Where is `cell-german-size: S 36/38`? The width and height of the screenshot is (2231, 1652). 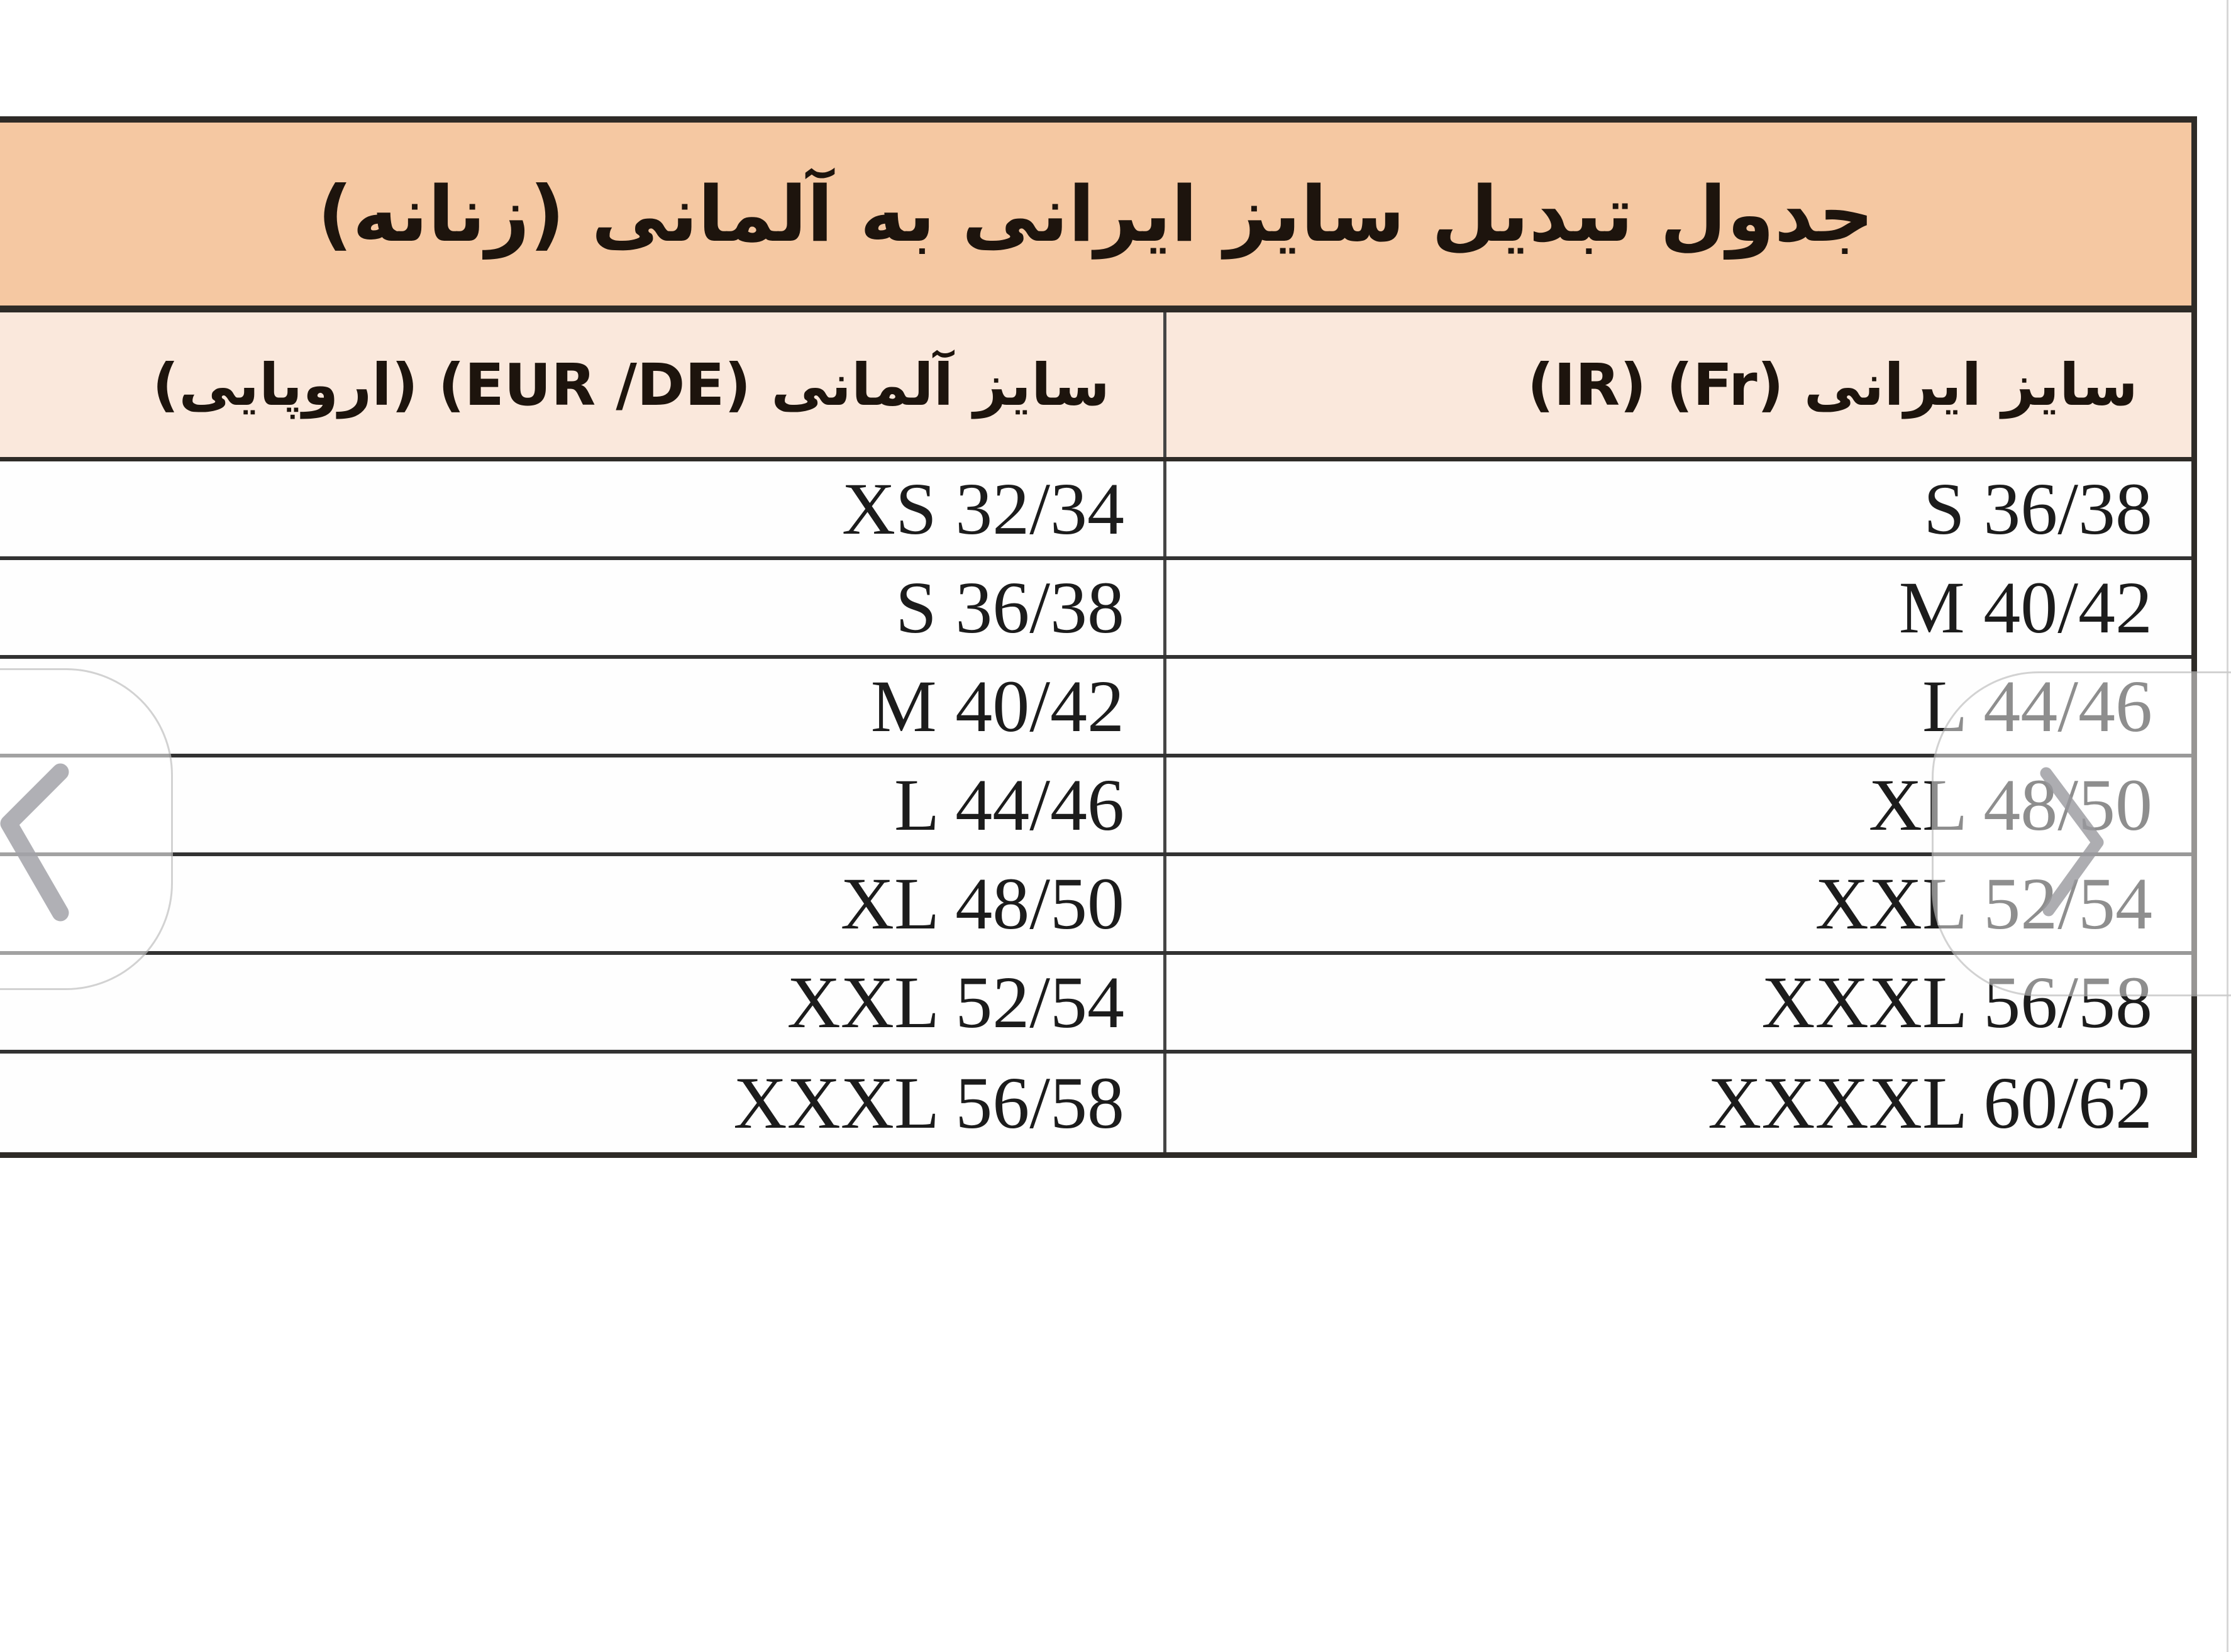 cell-german-size: S 36/38 is located at coordinates (581, 607).